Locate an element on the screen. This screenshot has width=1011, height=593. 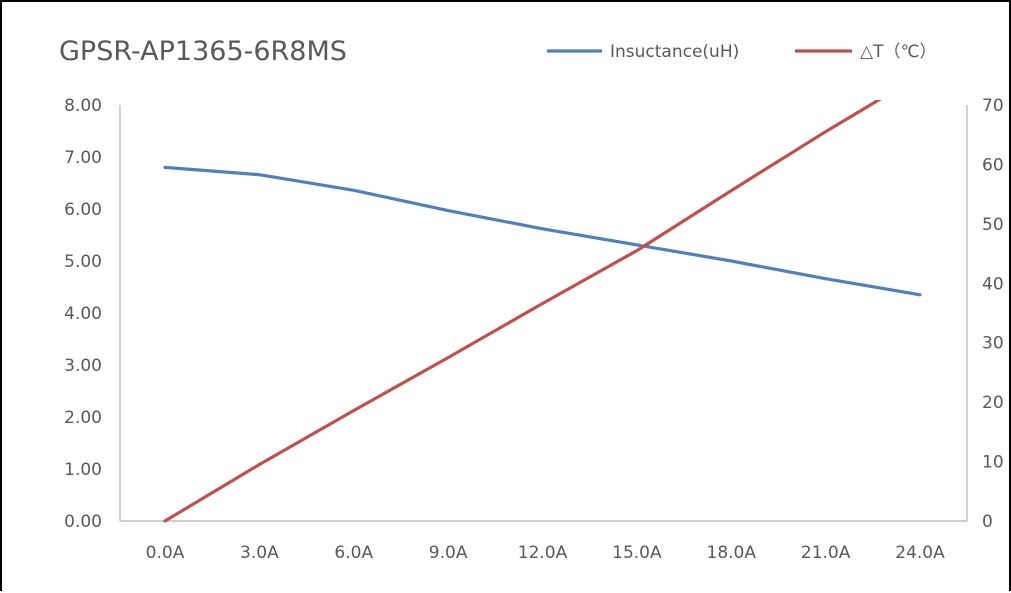
right-tick-label: 30 is located at coordinates (993, 344).